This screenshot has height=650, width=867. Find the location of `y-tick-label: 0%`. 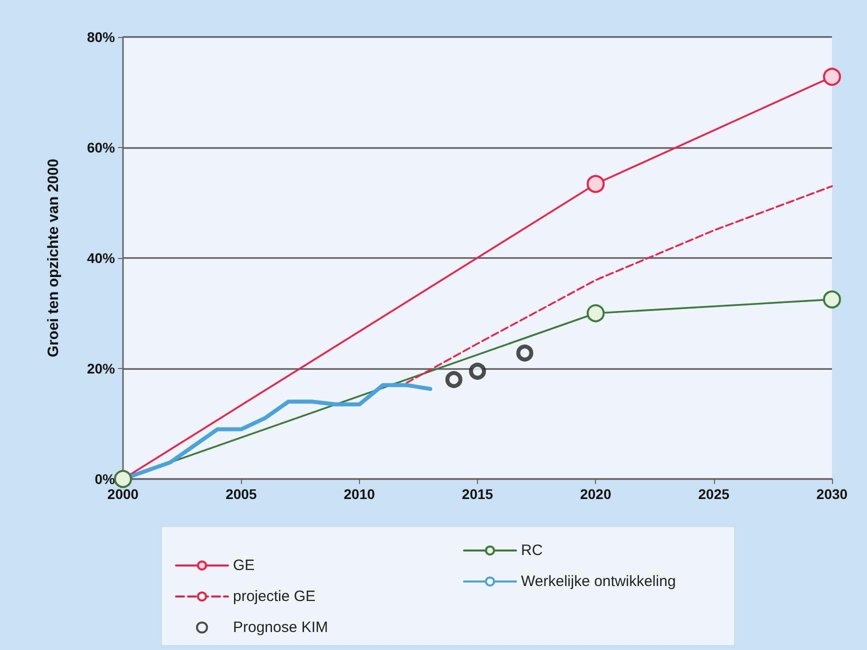

y-tick-label: 0% is located at coordinates (105, 479).